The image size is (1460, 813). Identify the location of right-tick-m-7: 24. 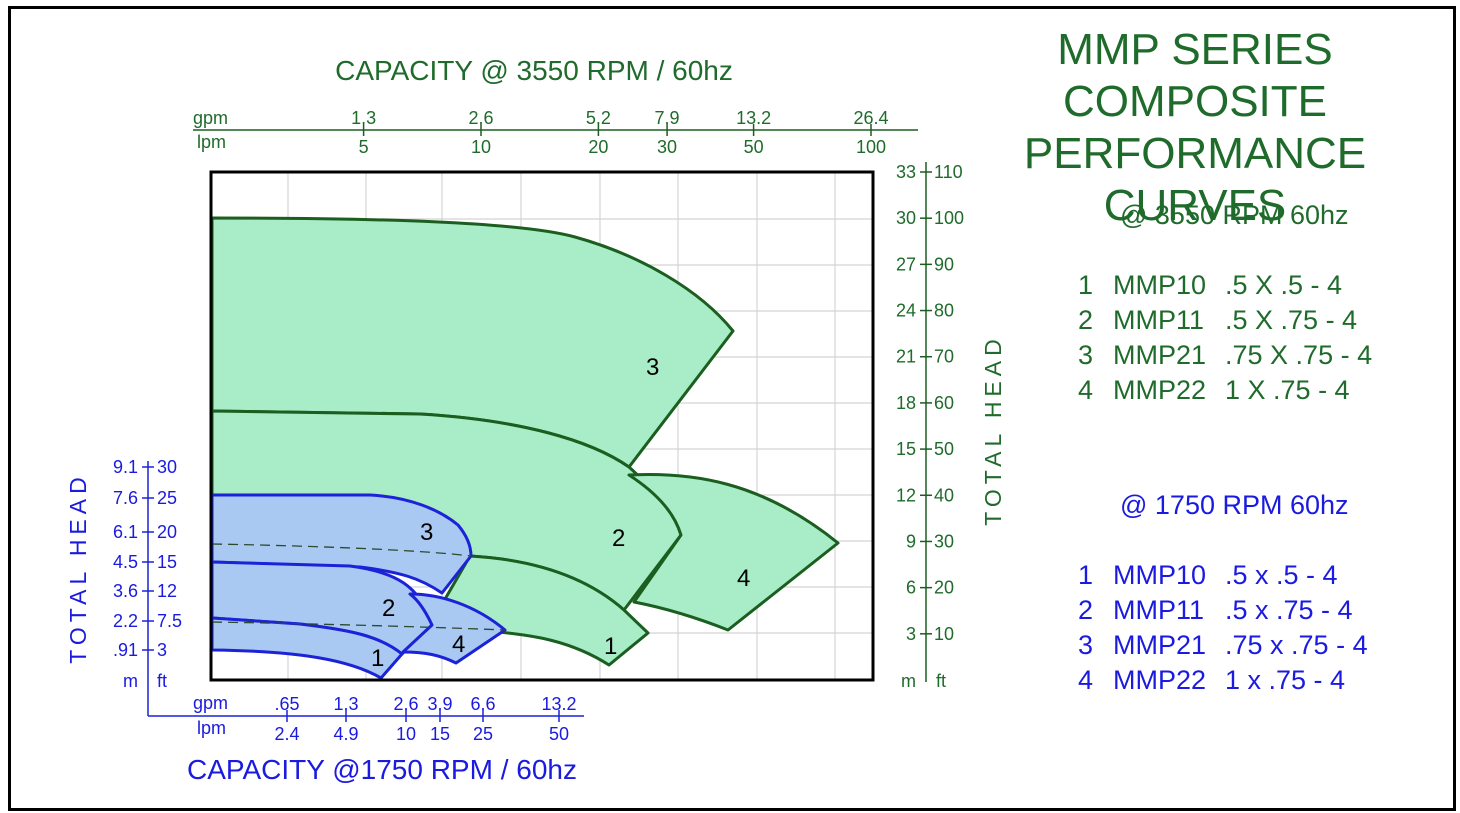
(906, 311).